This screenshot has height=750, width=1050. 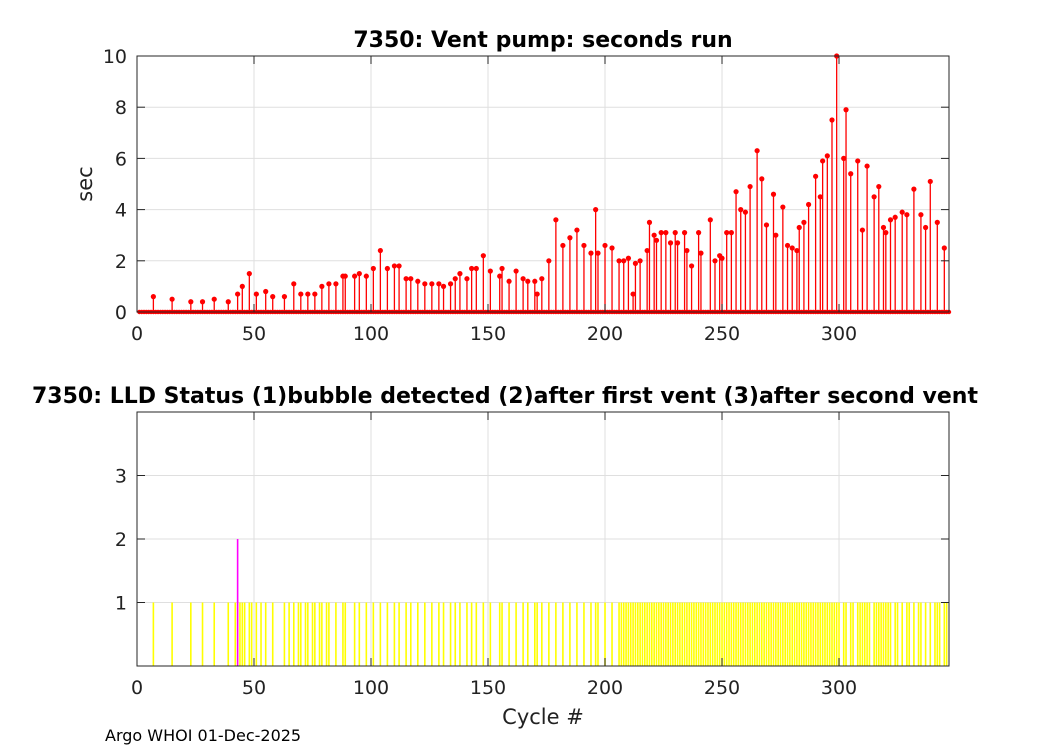 What do you see at coordinates (121, 108) in the screenshot?
I see `y-tick-label: 8` at bounding box center [121, 108].